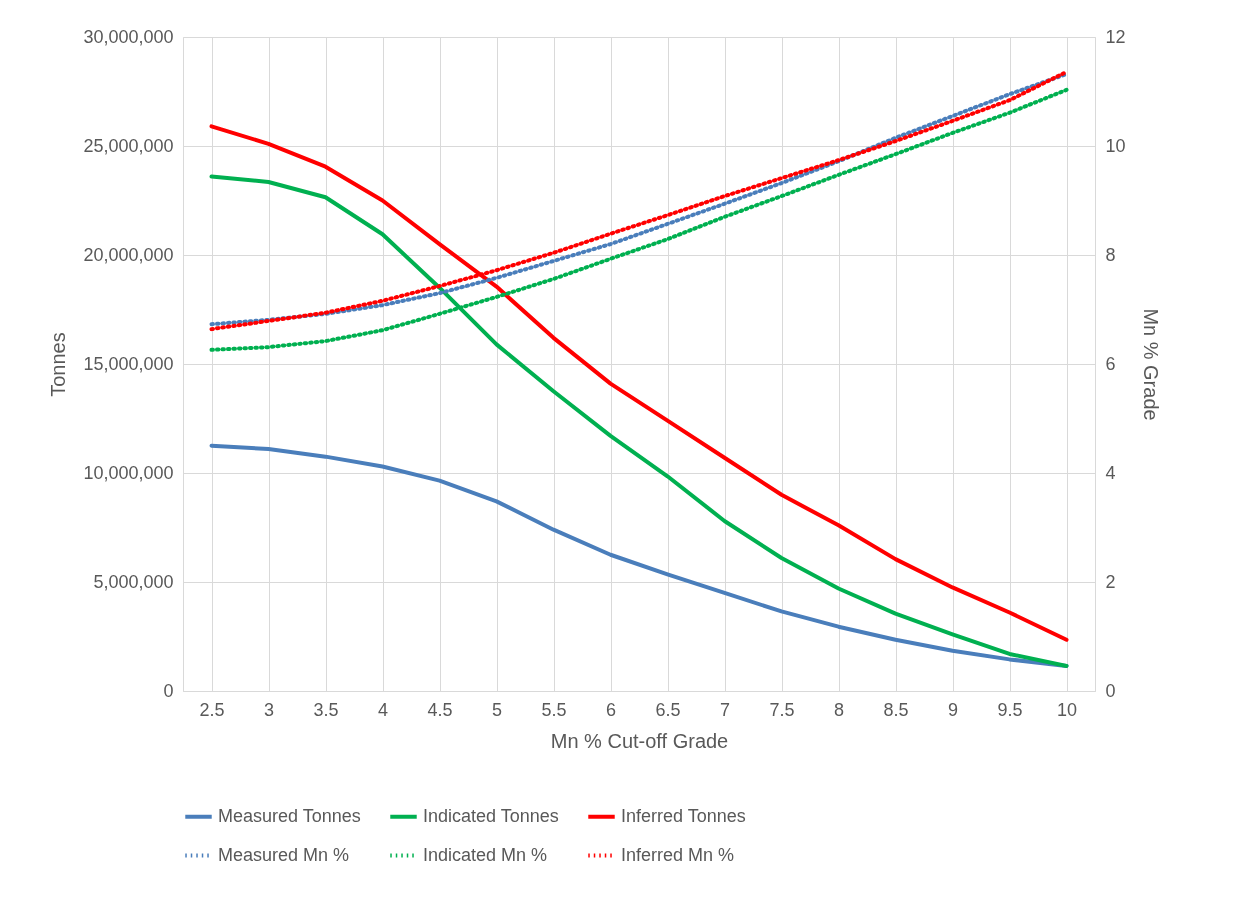  Describe the element at coordinates (289, 815) in the screenshot. I see `legend-label: Measured Tonnes` at that location.